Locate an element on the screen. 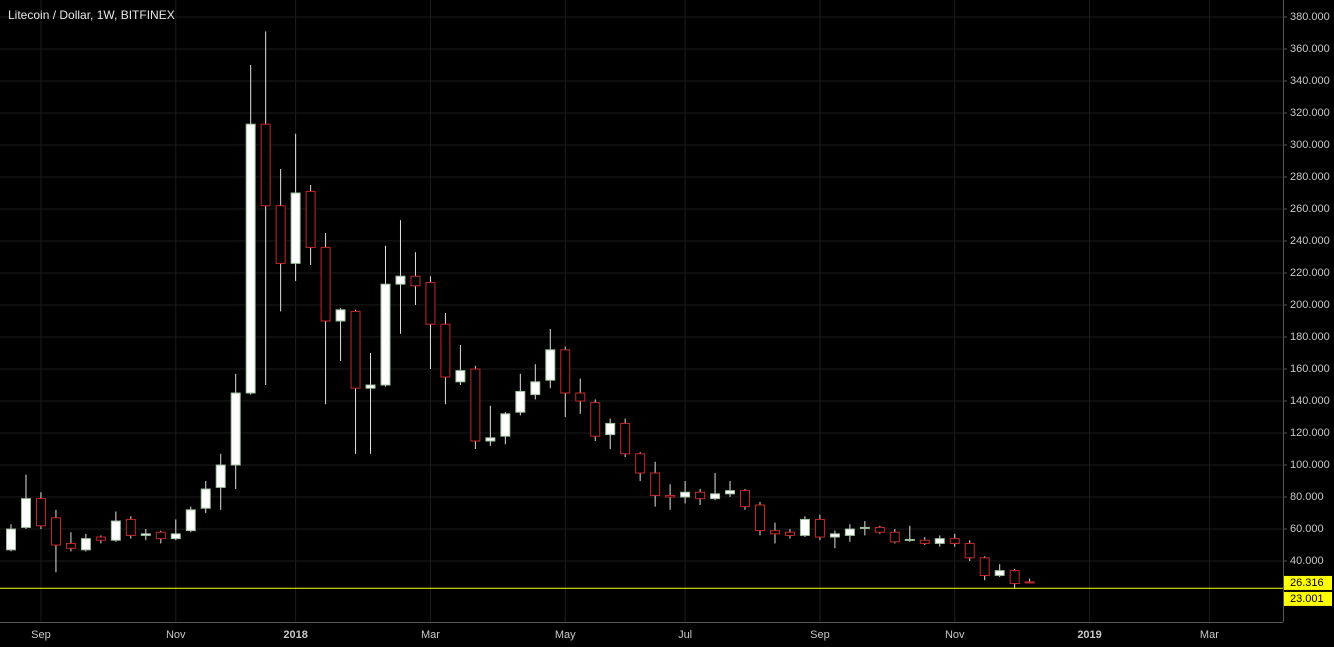  y-tick-label: 160.000 is located at coordinates (1310, 369).